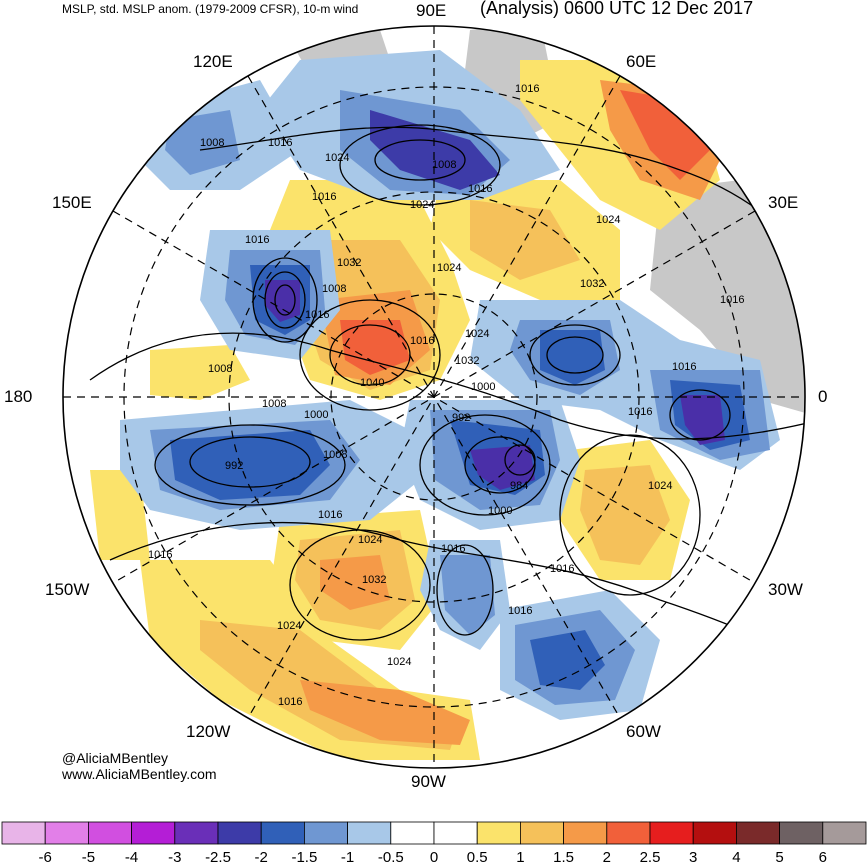  I want to click on lon-label-90e: 90E, so click(431, 10).